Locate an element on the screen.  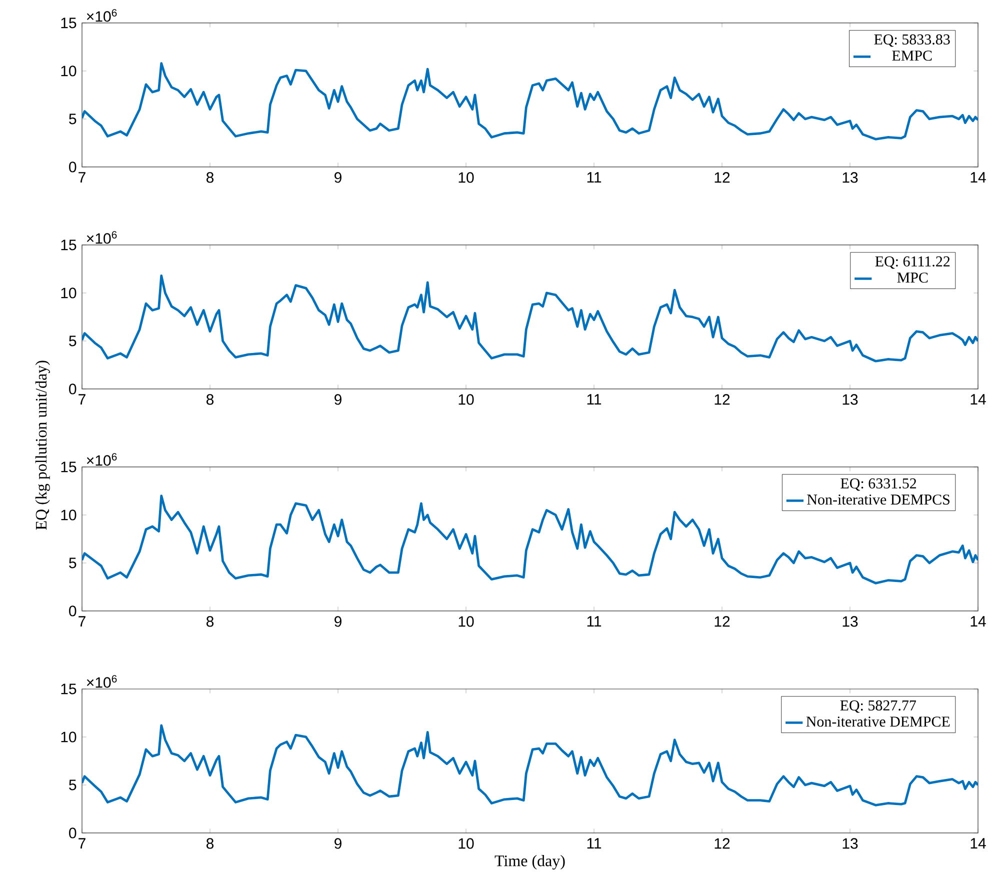
legend-title: EQ: 6331.52 is located at coordinates (878, 484).